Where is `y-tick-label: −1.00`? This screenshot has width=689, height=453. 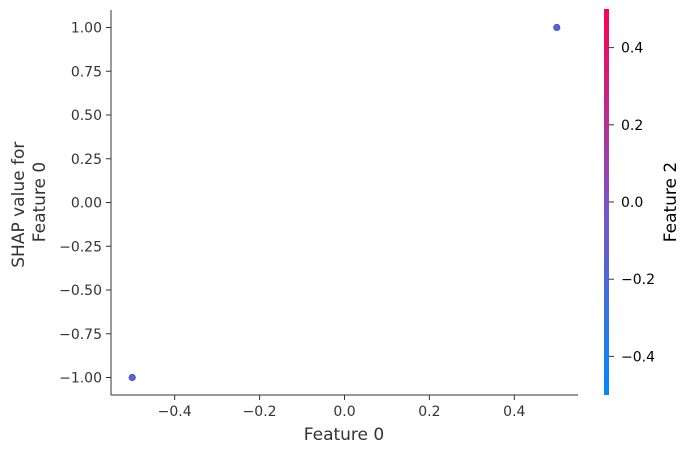 y-tick-label: −1.00 is located at coordinates (80, 379).